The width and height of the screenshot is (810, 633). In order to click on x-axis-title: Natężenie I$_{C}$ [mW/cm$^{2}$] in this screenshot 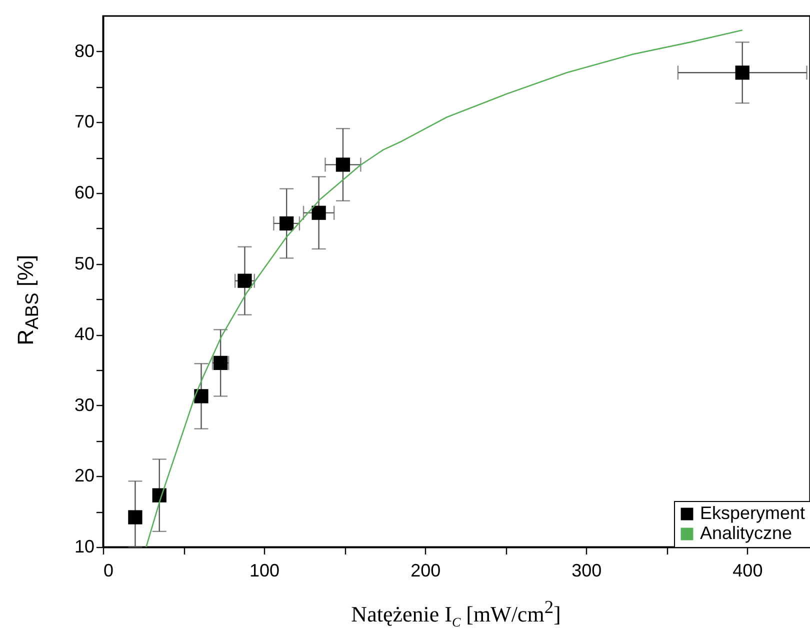, I will do `click(456, 614)`.